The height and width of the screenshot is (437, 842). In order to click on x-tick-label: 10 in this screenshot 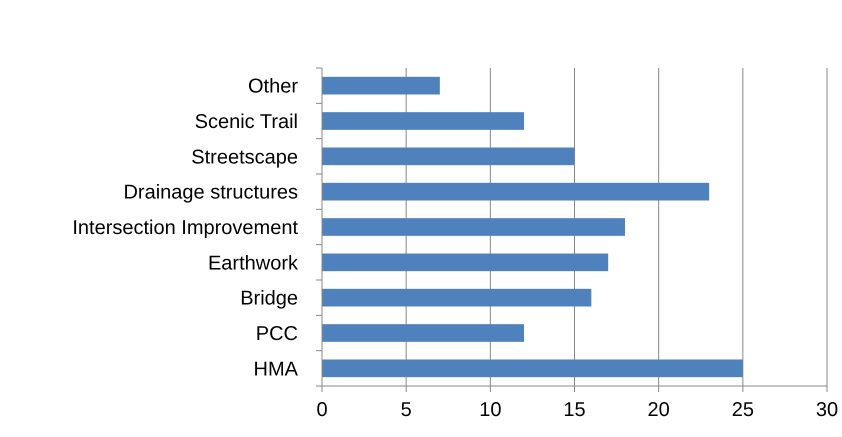, I will do `click(490, 410)`.